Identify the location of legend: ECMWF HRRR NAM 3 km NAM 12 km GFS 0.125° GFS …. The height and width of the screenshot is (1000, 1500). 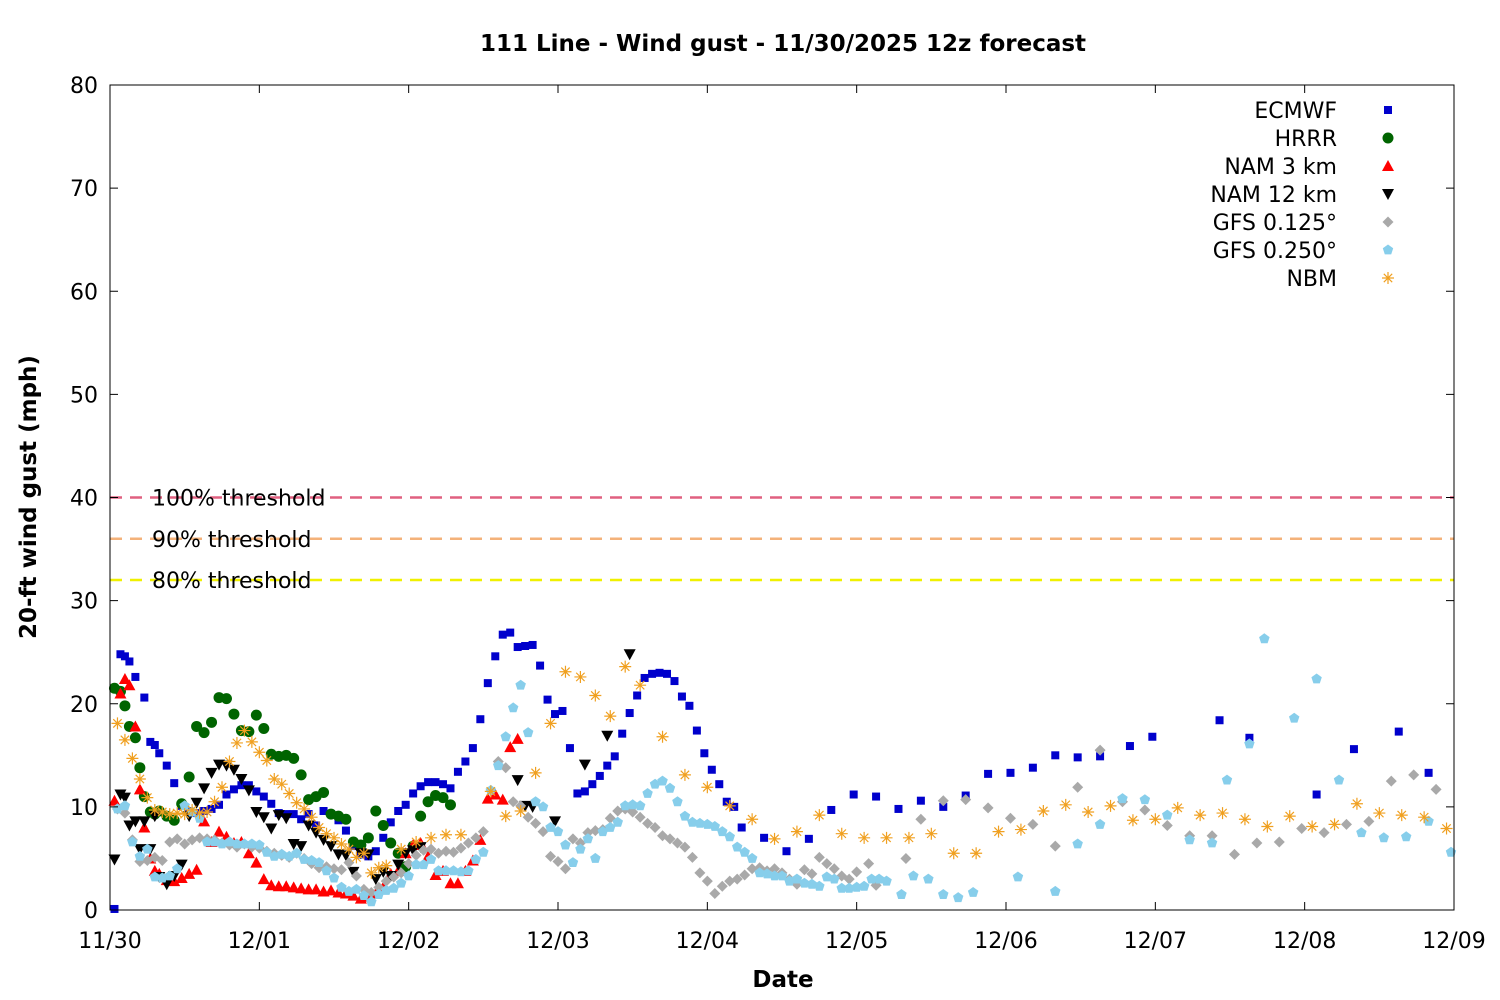
(1302, 195).